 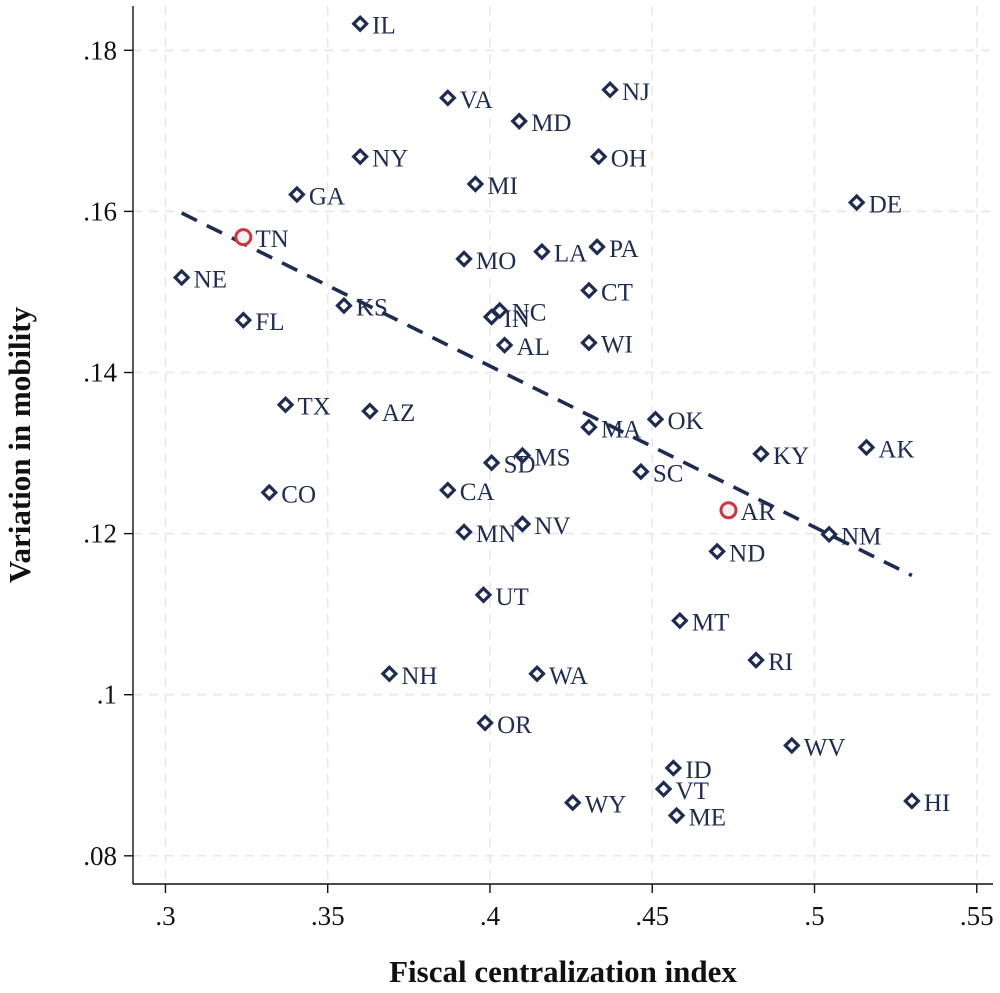 What do you see at coordinates (100, 856) in the screenshot?
I see `y-tick-label: .08` at bounding box center [100, 856].